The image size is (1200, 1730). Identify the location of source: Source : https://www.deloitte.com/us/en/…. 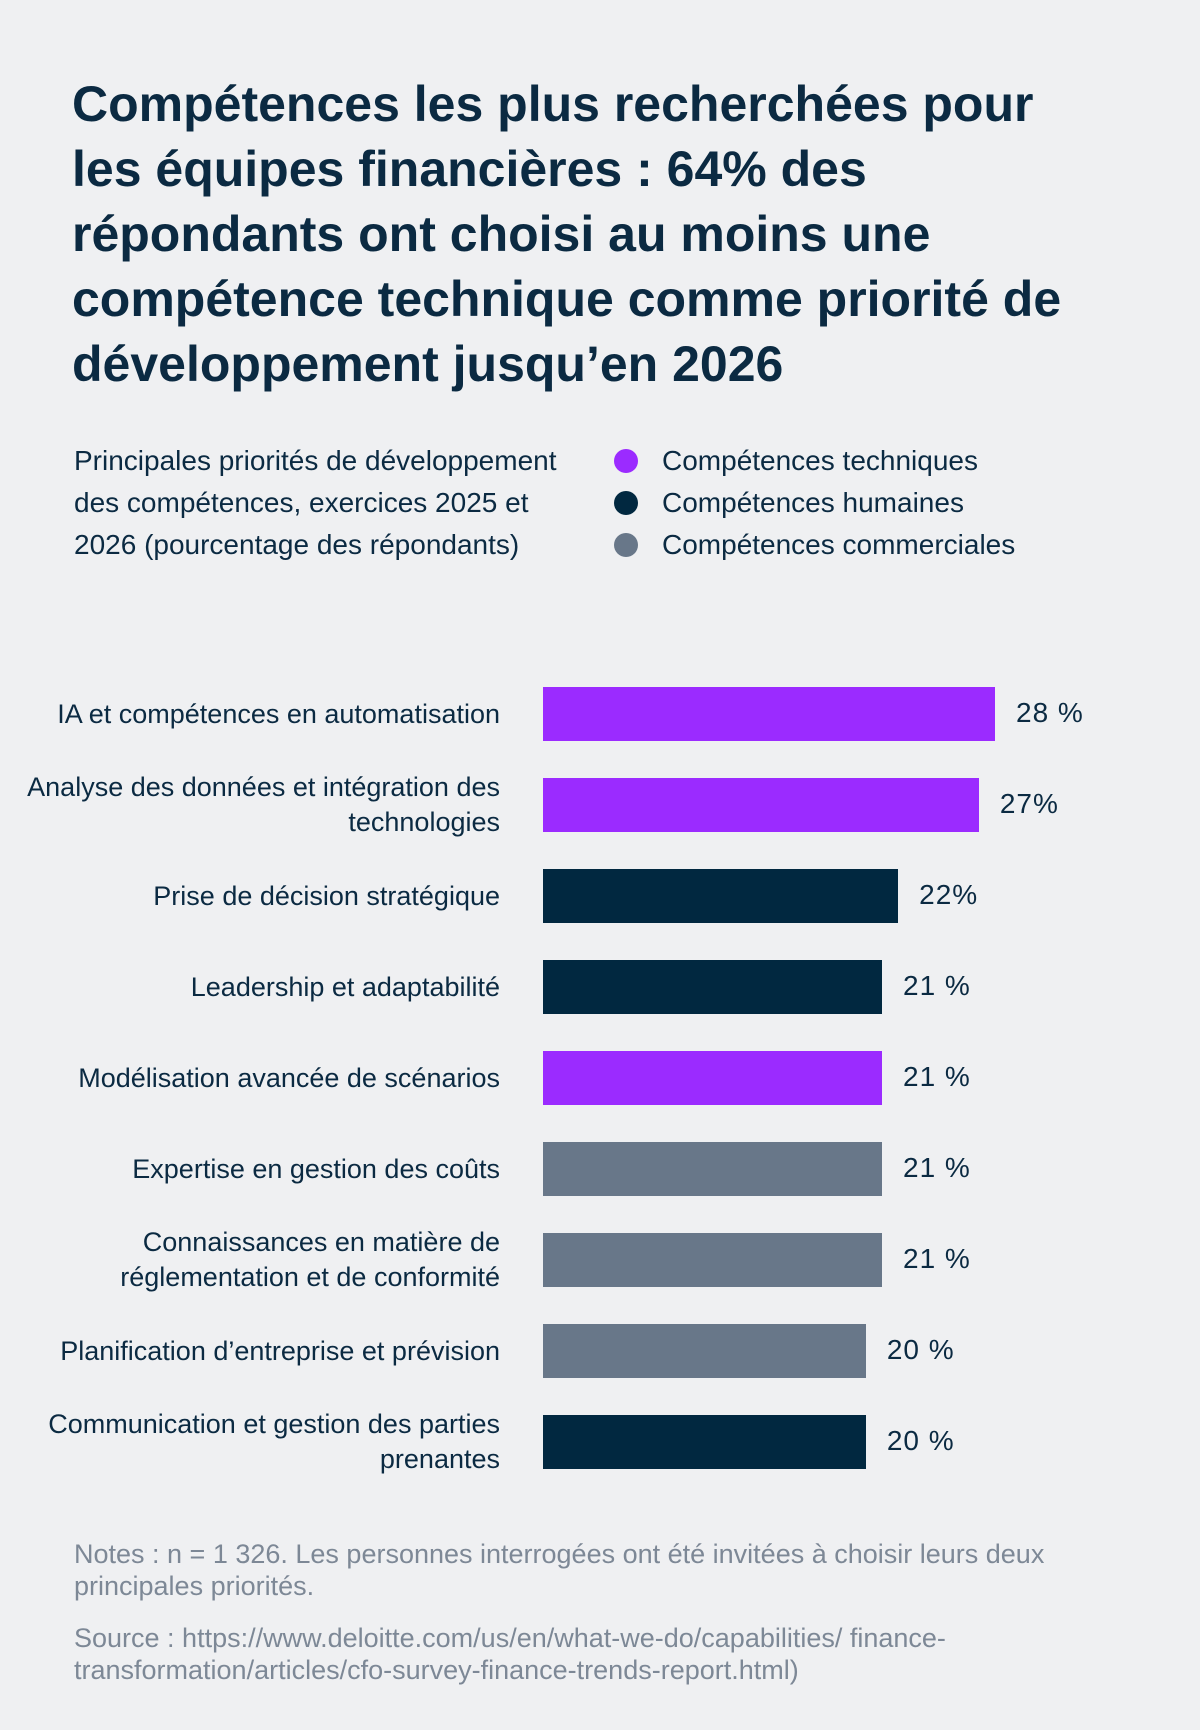
(510, 1654).